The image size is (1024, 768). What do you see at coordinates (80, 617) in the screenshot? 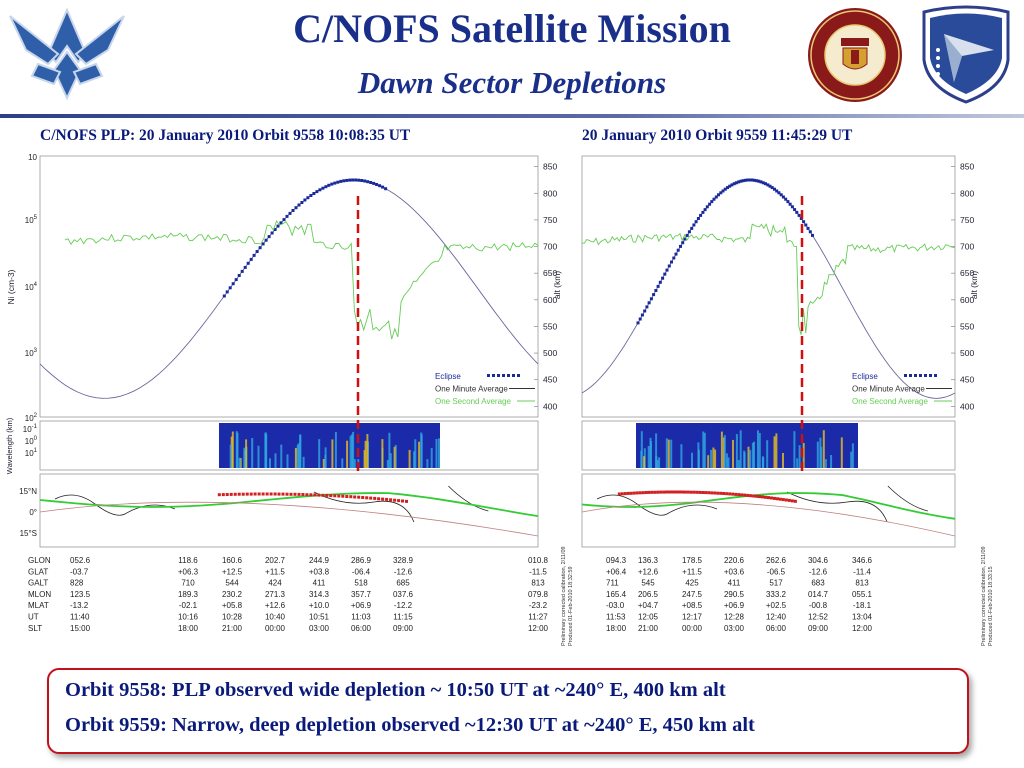
I see `table-cell: 11:40` at bounding box center [80, 617].